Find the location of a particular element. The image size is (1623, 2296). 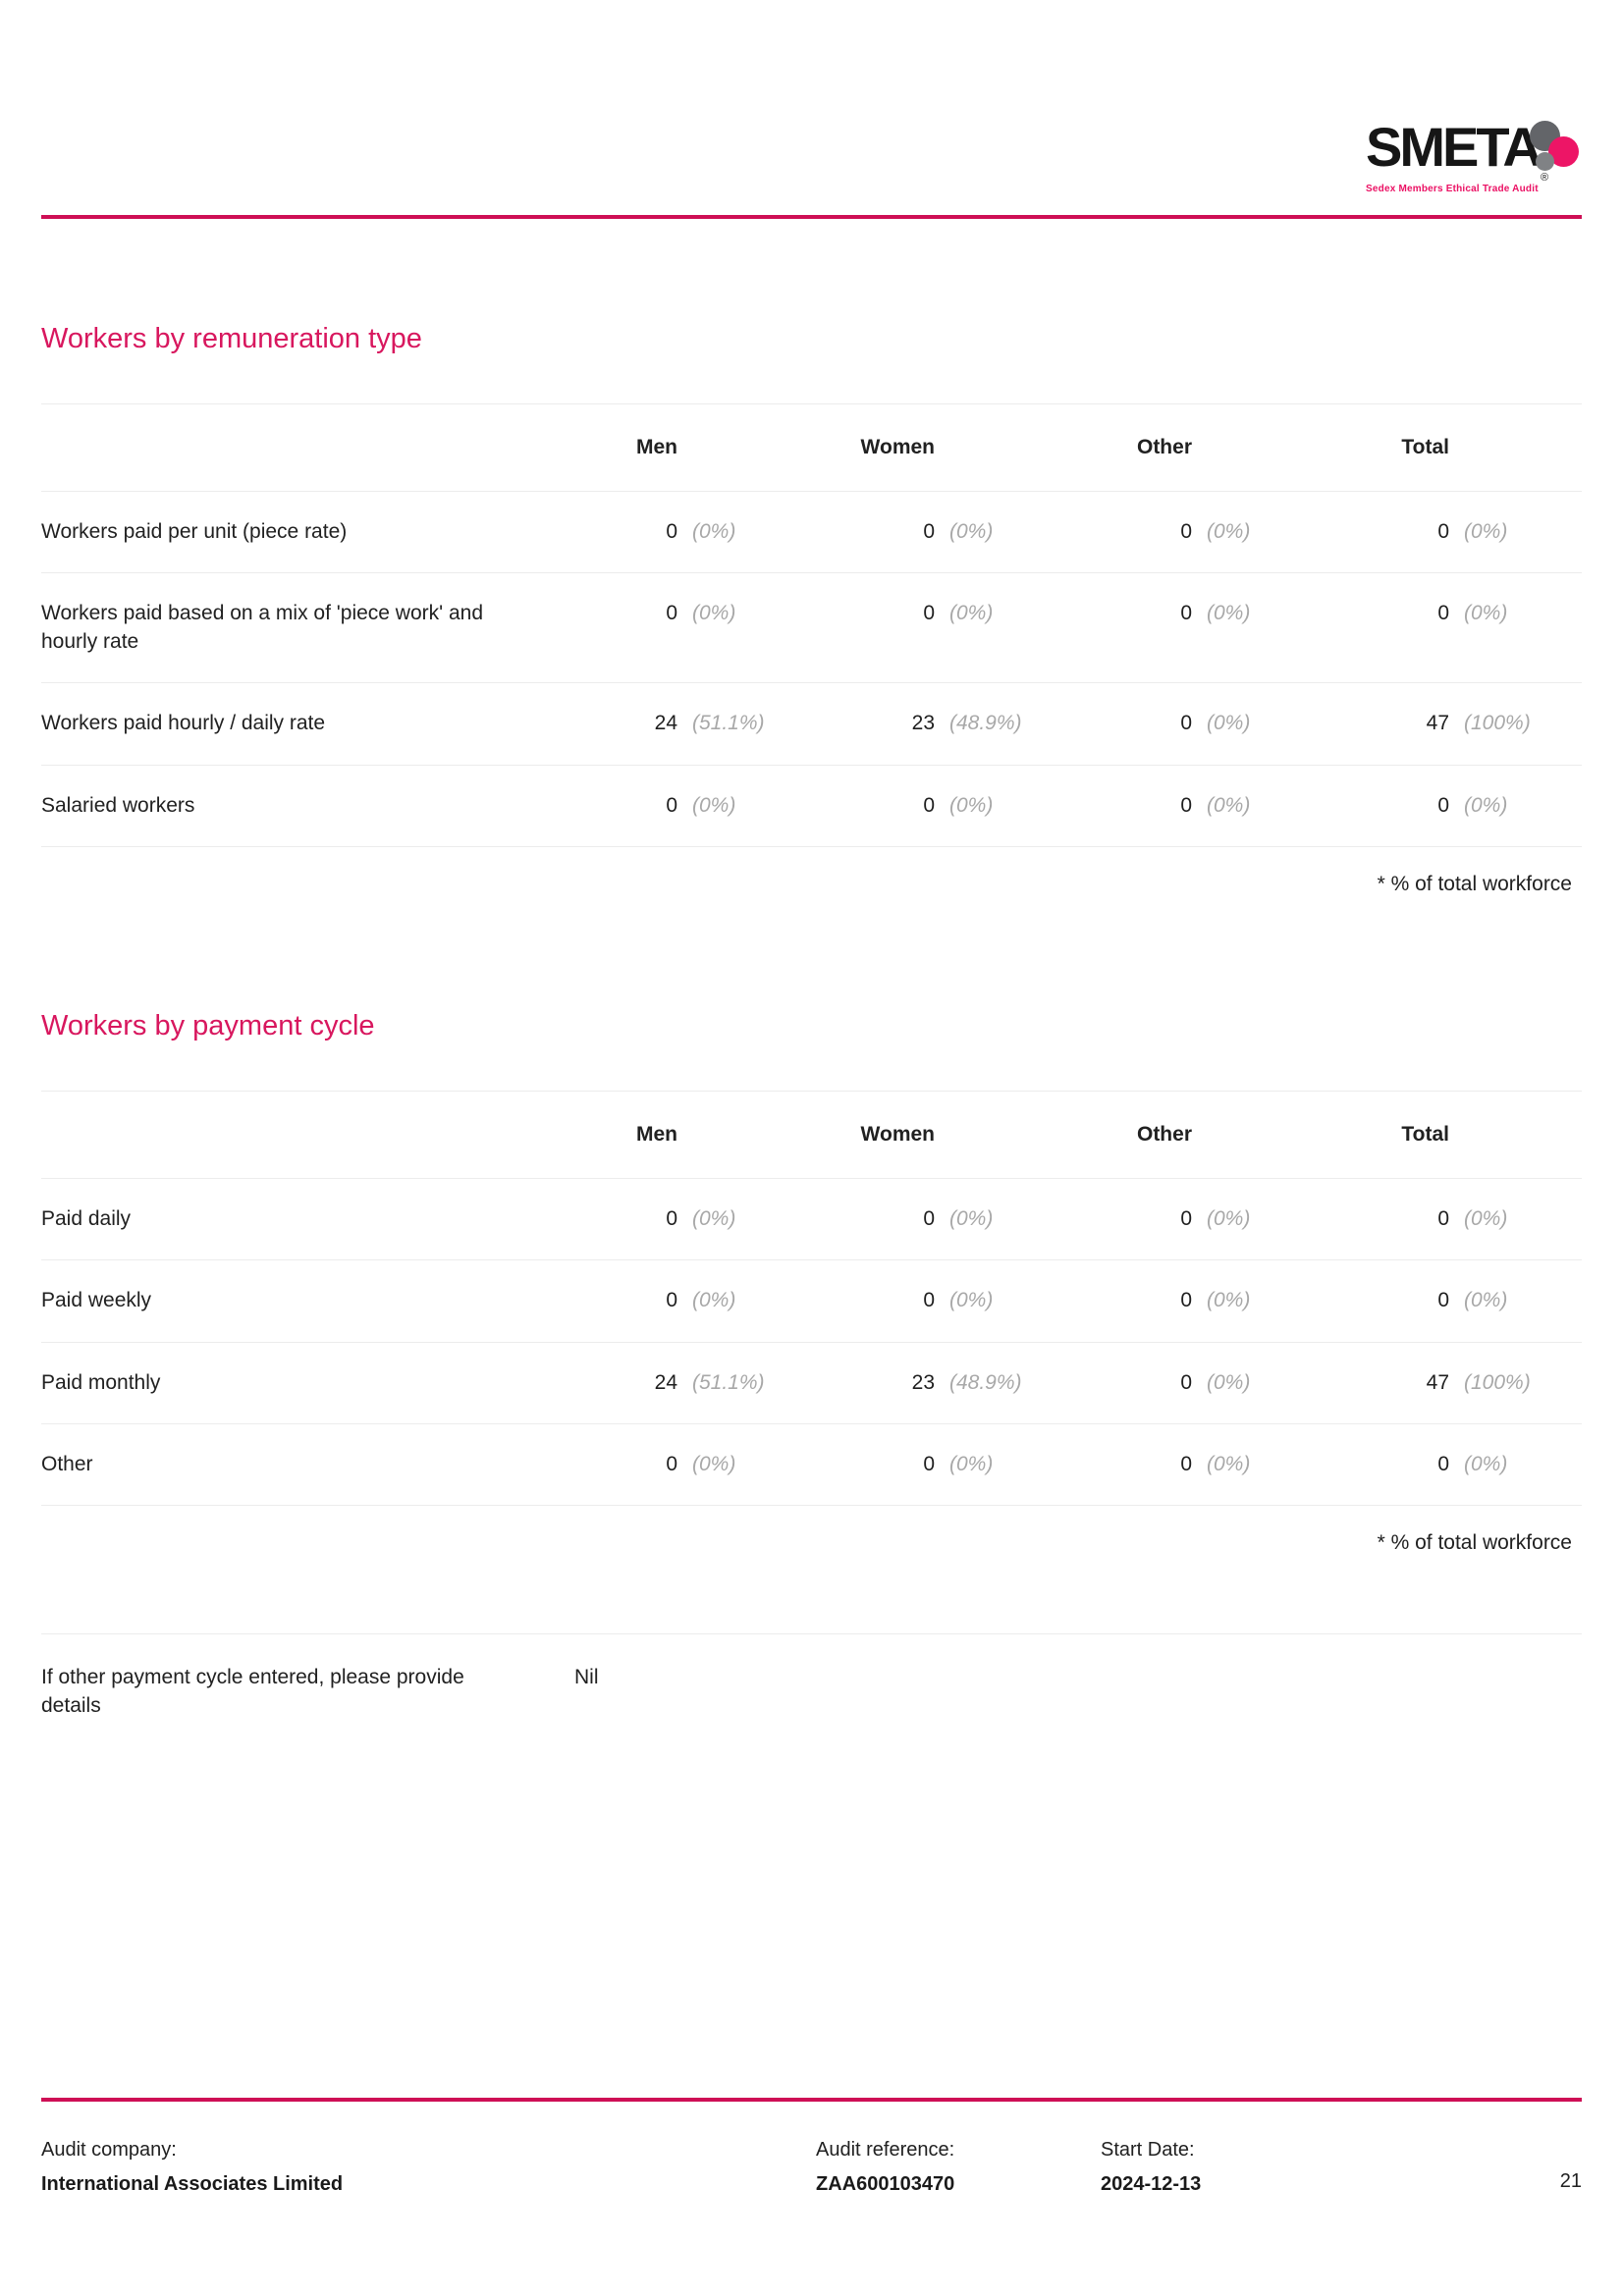

table-row: Paid daily 0 (0%) 0 (0%) 0 (0%) 0 (0%) is located at coordinates (811, 1218).